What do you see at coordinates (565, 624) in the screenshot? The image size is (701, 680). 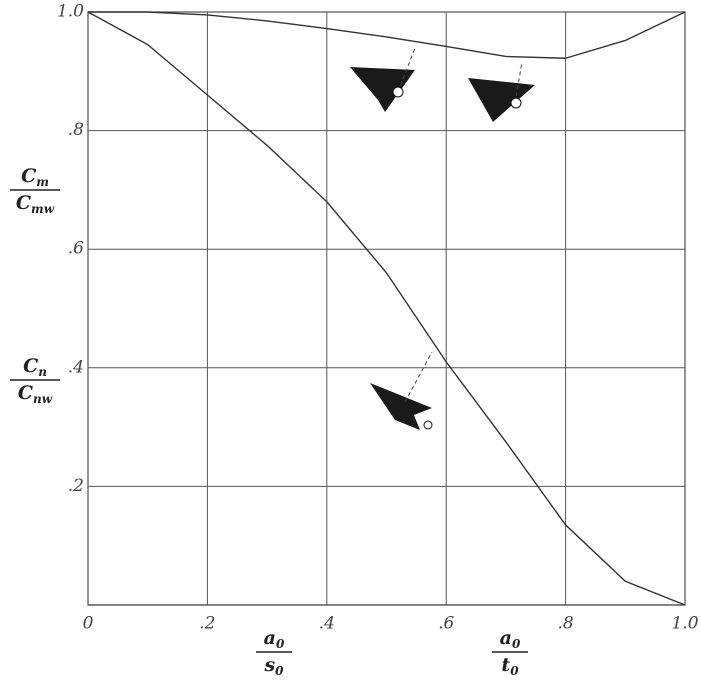 I see `x-tick-label: .8` at bounding box center [565, 624].